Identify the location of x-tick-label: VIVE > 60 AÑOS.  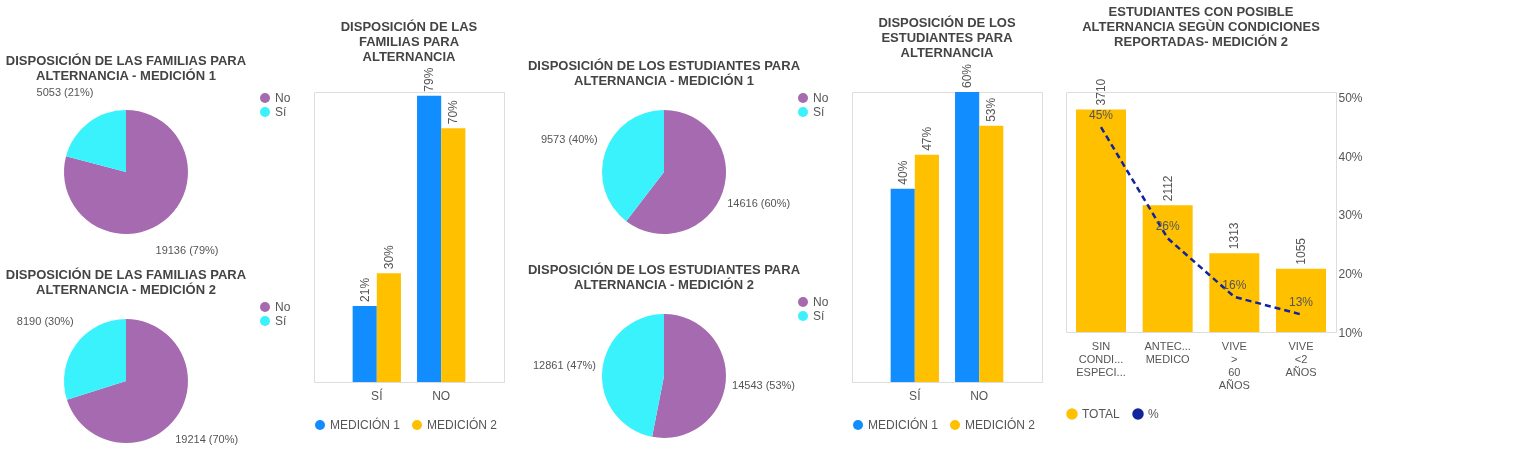
(1234, 365).